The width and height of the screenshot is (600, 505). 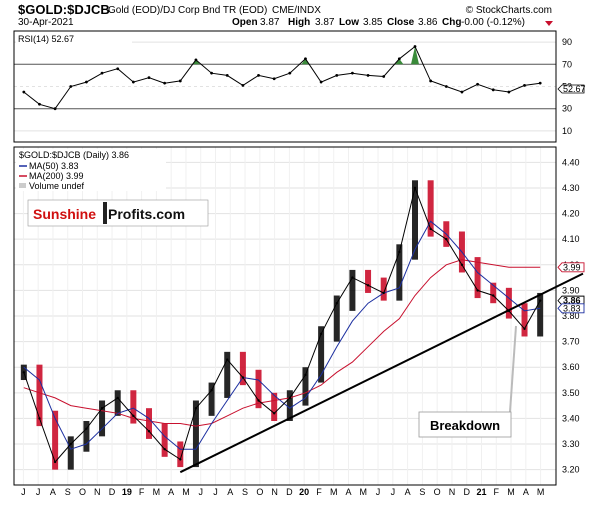 What do you see at coordinates (401, 22) in the screenshot?
I see `close-label: Close` at bounding box center [401, 22].